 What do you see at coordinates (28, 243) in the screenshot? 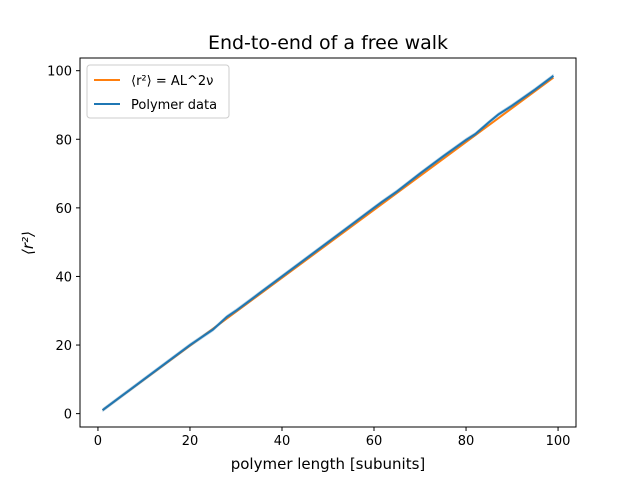
I see `y-axis-label: ⟨r²⟩` at bounding box center [28, 243].